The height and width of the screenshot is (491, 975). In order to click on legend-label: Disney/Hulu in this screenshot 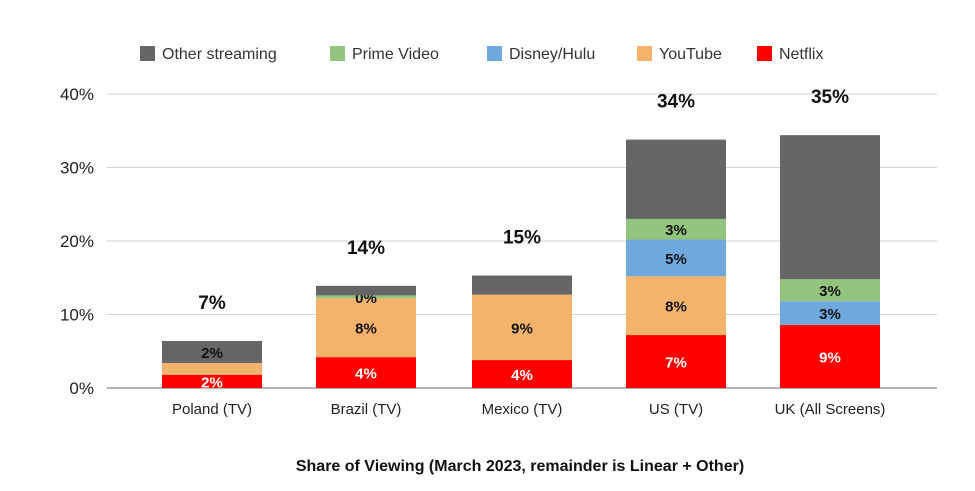, I will do `click(552, 54)`.